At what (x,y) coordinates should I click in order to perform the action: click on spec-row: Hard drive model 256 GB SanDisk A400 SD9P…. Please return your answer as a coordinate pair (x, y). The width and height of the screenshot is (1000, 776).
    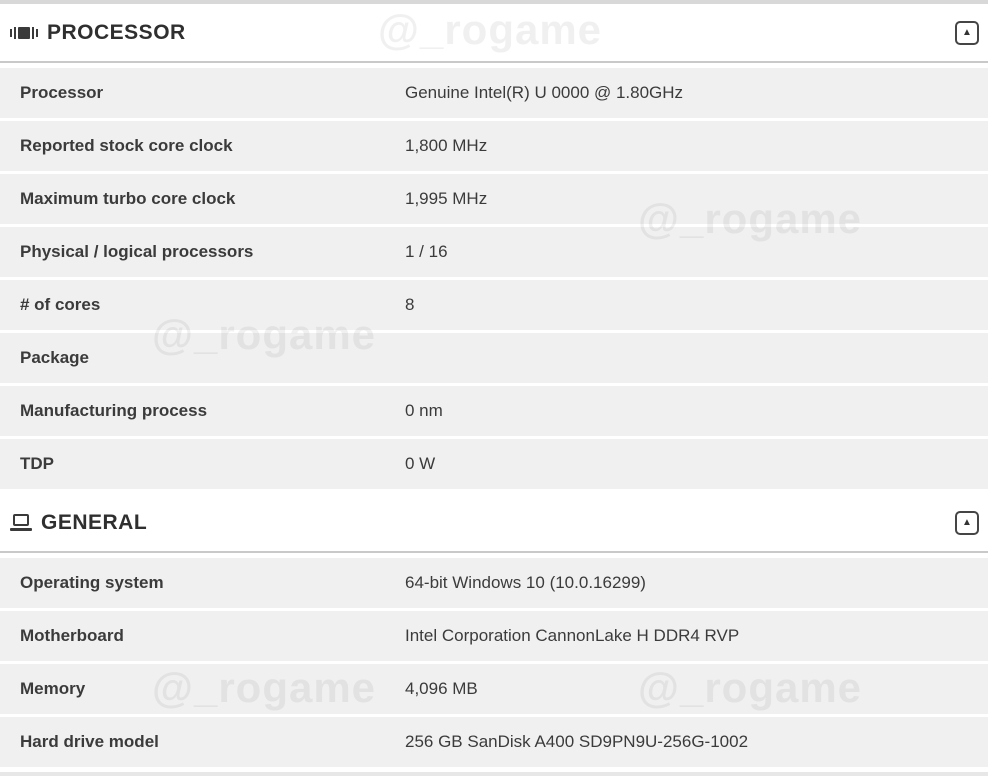
    Looking at the image, I should click on (494, 742).